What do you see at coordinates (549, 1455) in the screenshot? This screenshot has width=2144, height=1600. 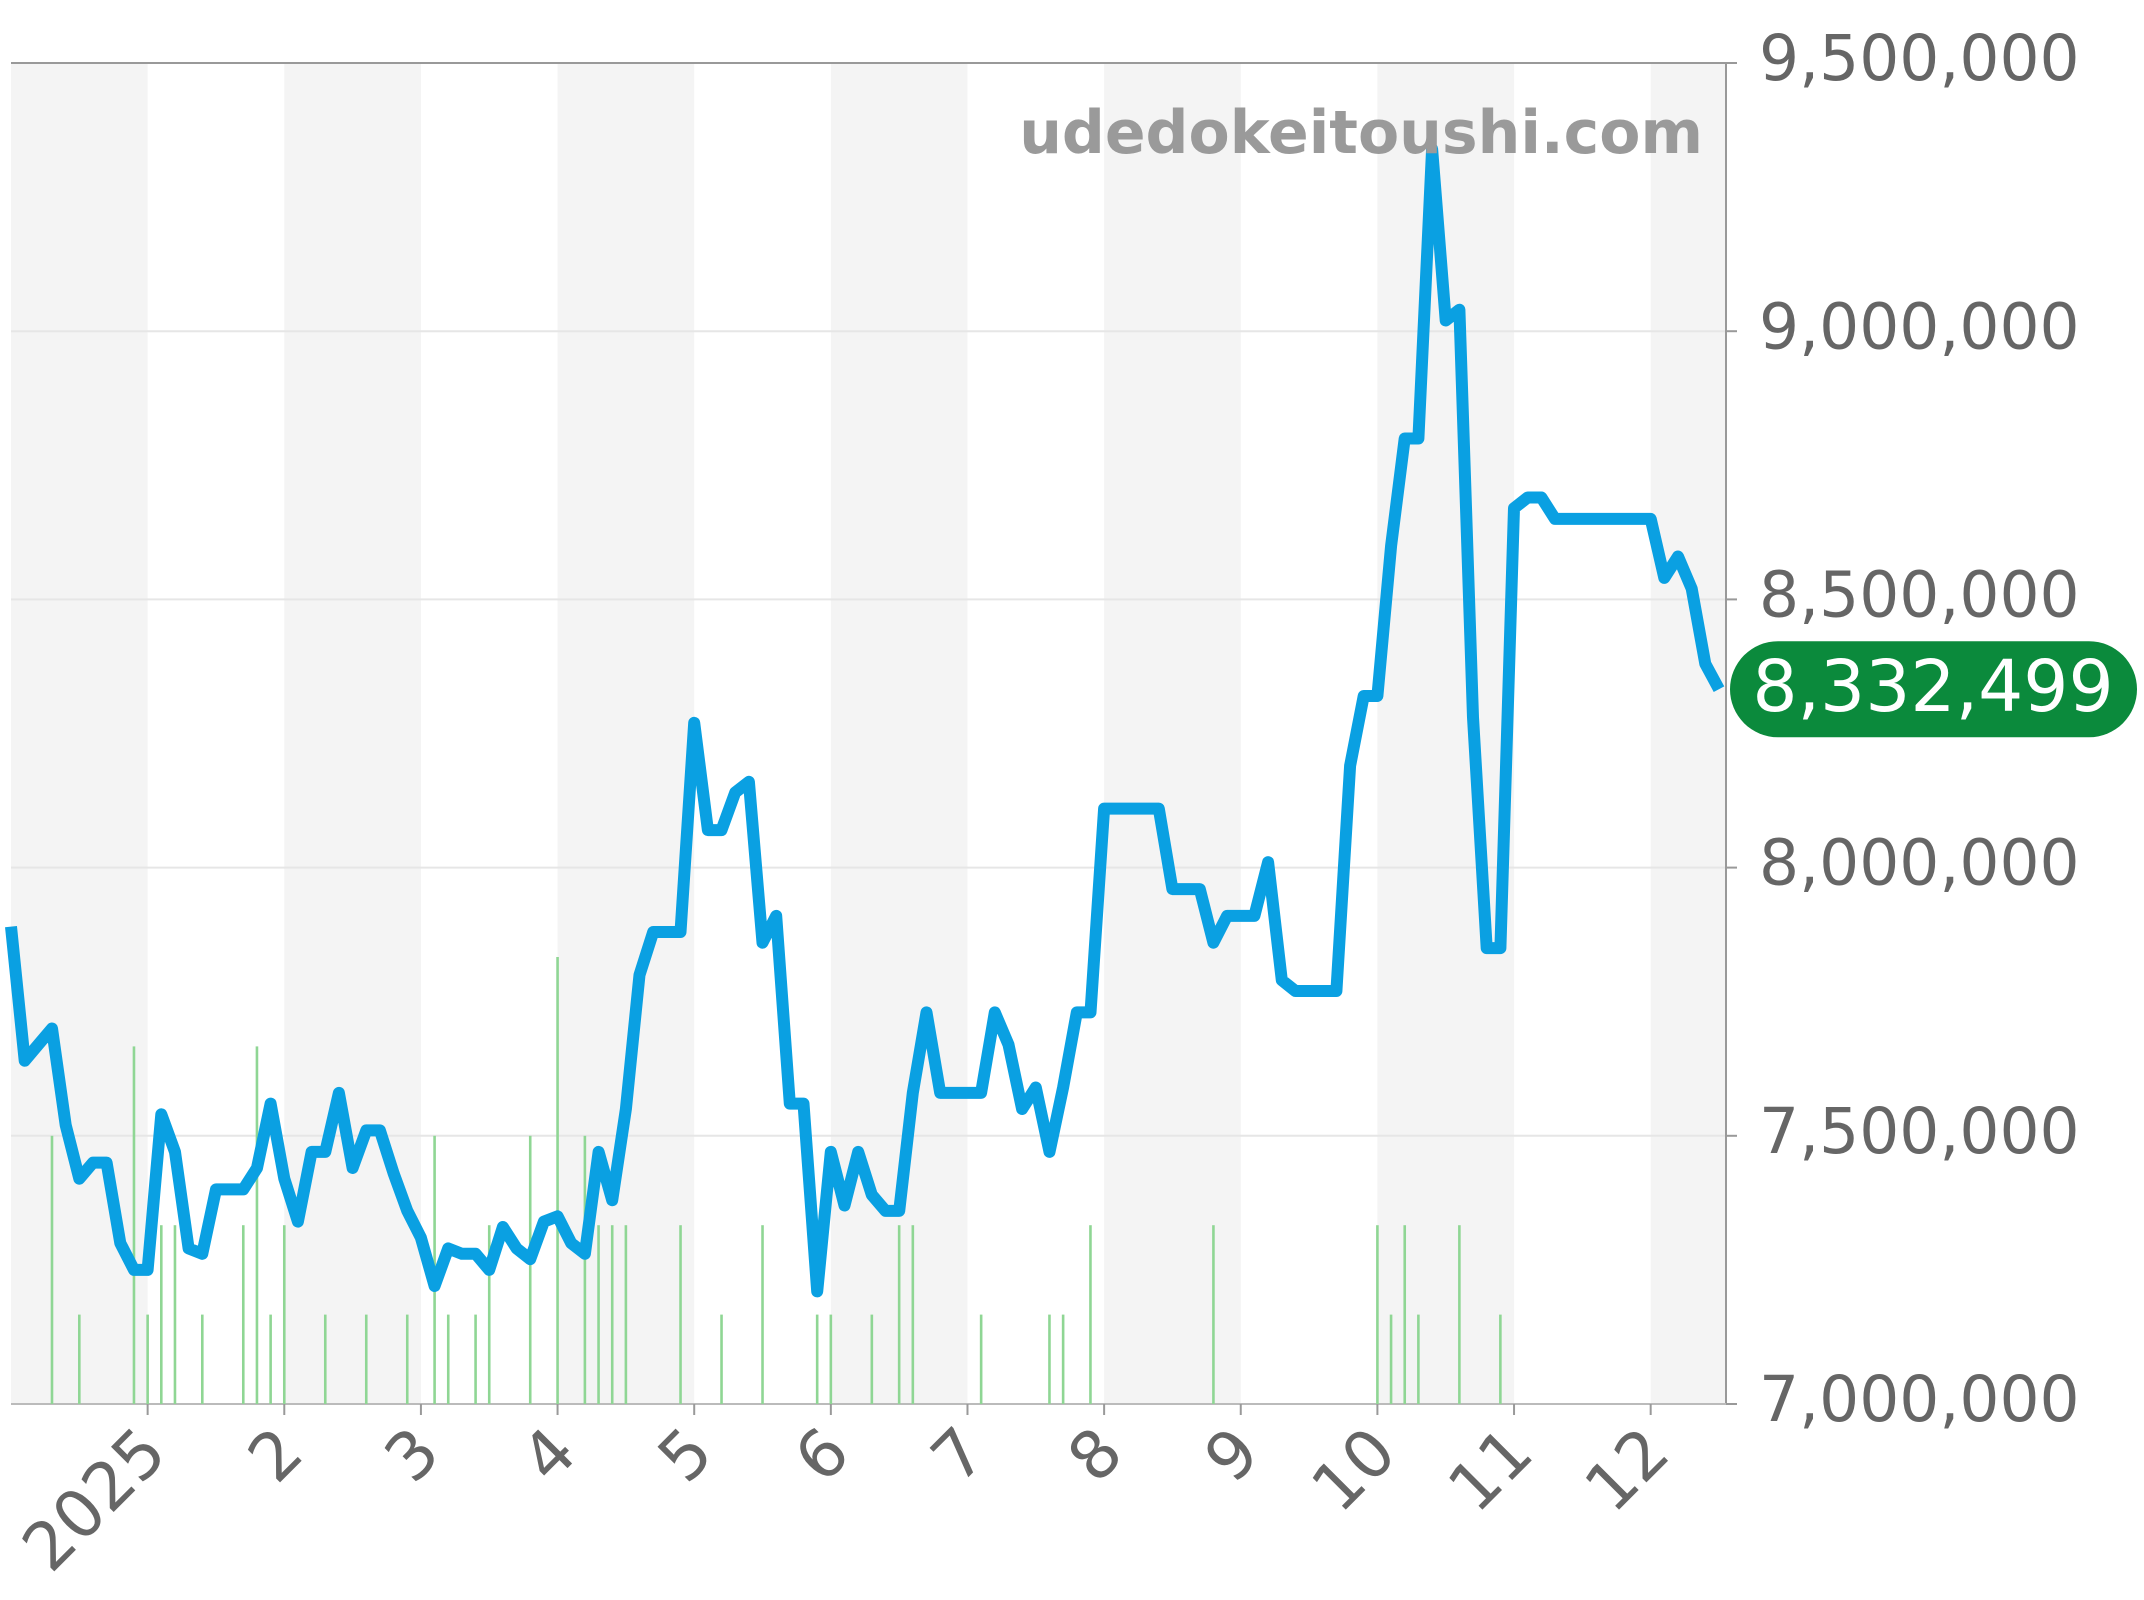 I see `x-tick-label: 4` at bounding box center [549, 1455].